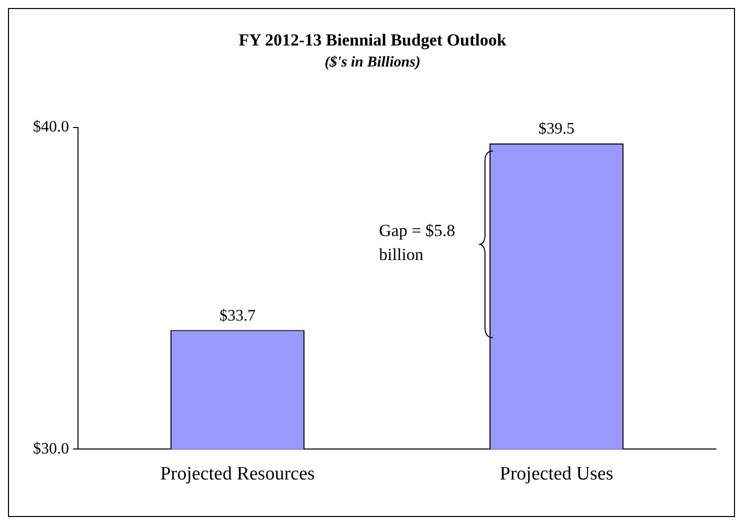  What do you see at coordinates (372, 40) in the screenshot?
I see `chart-title: FY 2012-13 Biennial Budget Outlook` at bounding box center [372, 40].